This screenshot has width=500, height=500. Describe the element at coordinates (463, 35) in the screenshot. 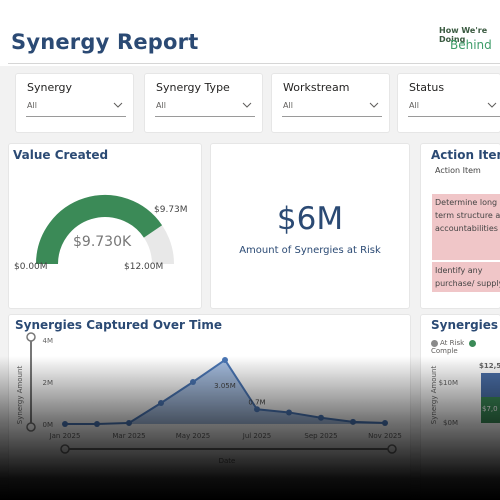

I see `status-label: How We're Doing` at that location.